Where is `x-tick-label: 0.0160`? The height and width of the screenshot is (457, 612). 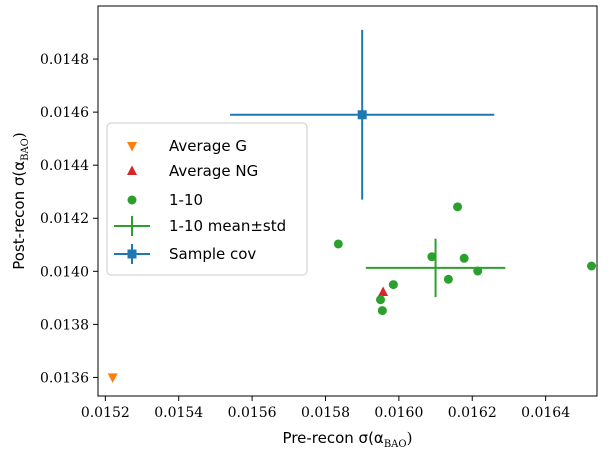
x-tick-label: 0.0160 is located at coordinates (398, 413).